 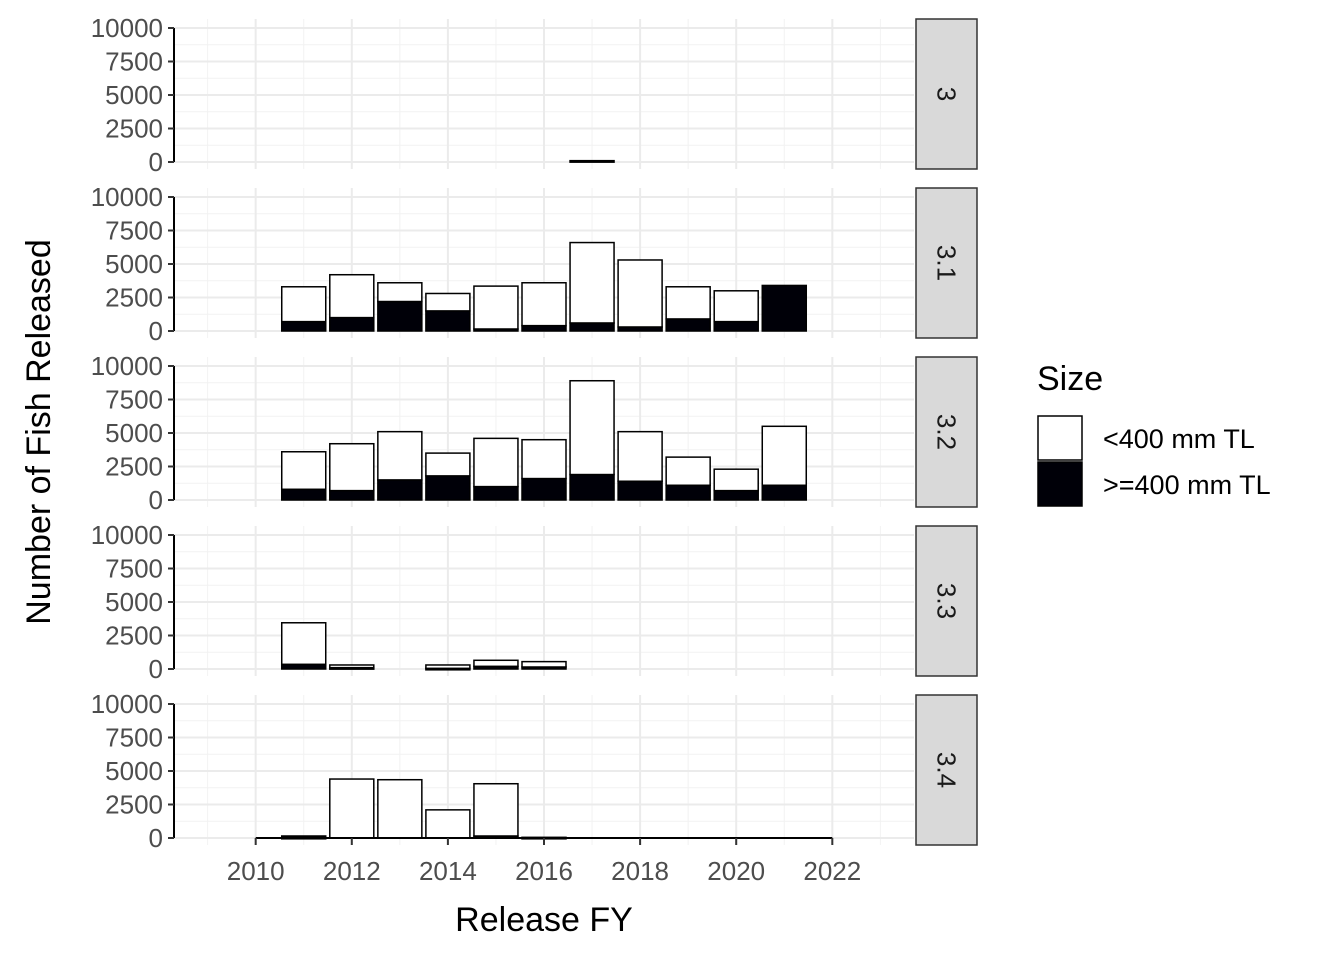 What do you see at coordinates (640, 871) in the screenshot?
I see `x-tick-label: 2018` at bounding box center [640, 871].